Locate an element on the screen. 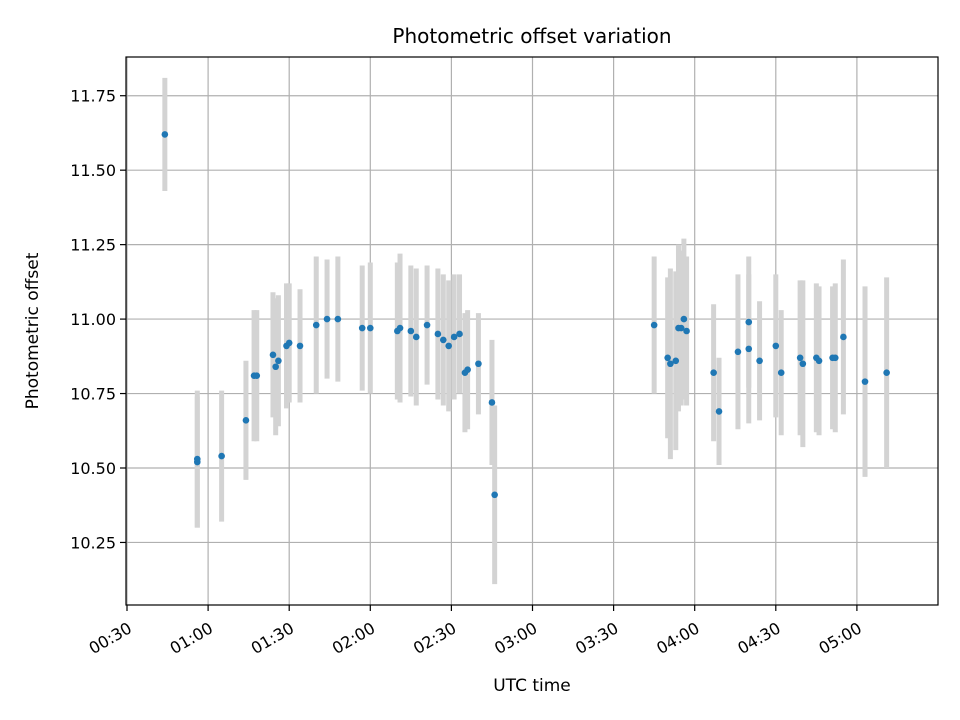 The width and height of the screenshot is (960, 720). y-tick-label: 10.75 is located at coordinates (93, 394).